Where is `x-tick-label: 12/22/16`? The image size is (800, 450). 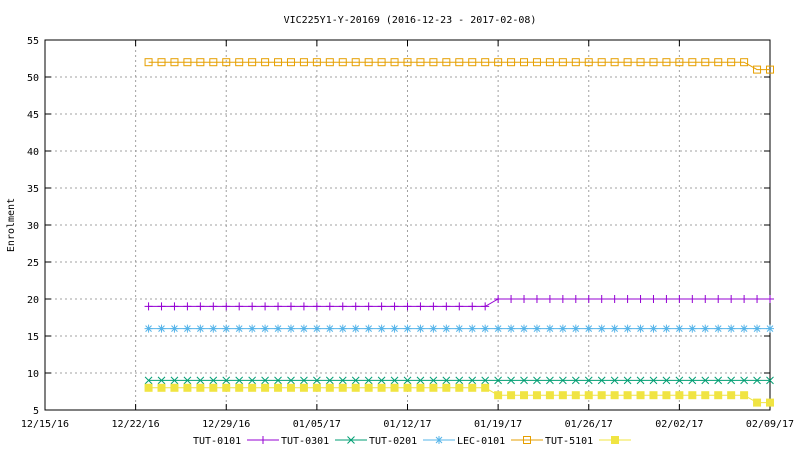
x-tick-label: 12/22/16 is located at coordinates (136, 424).